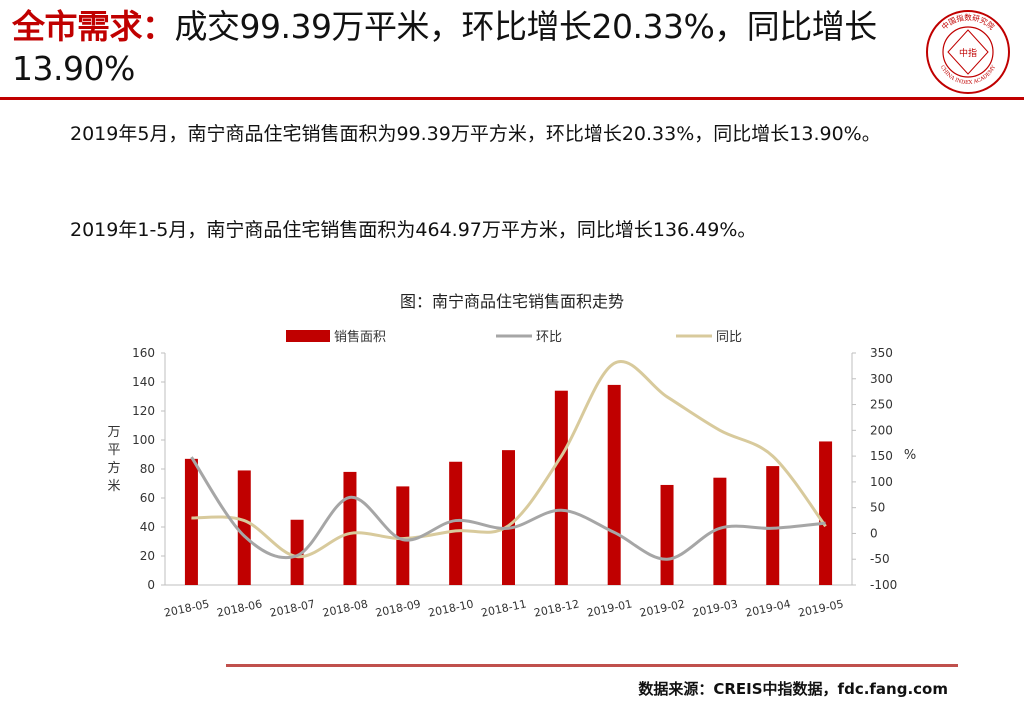 The width and height of the screenshot is (1024, 709). I want to click on x-tick-label: 2018-10, so click(451, 608).